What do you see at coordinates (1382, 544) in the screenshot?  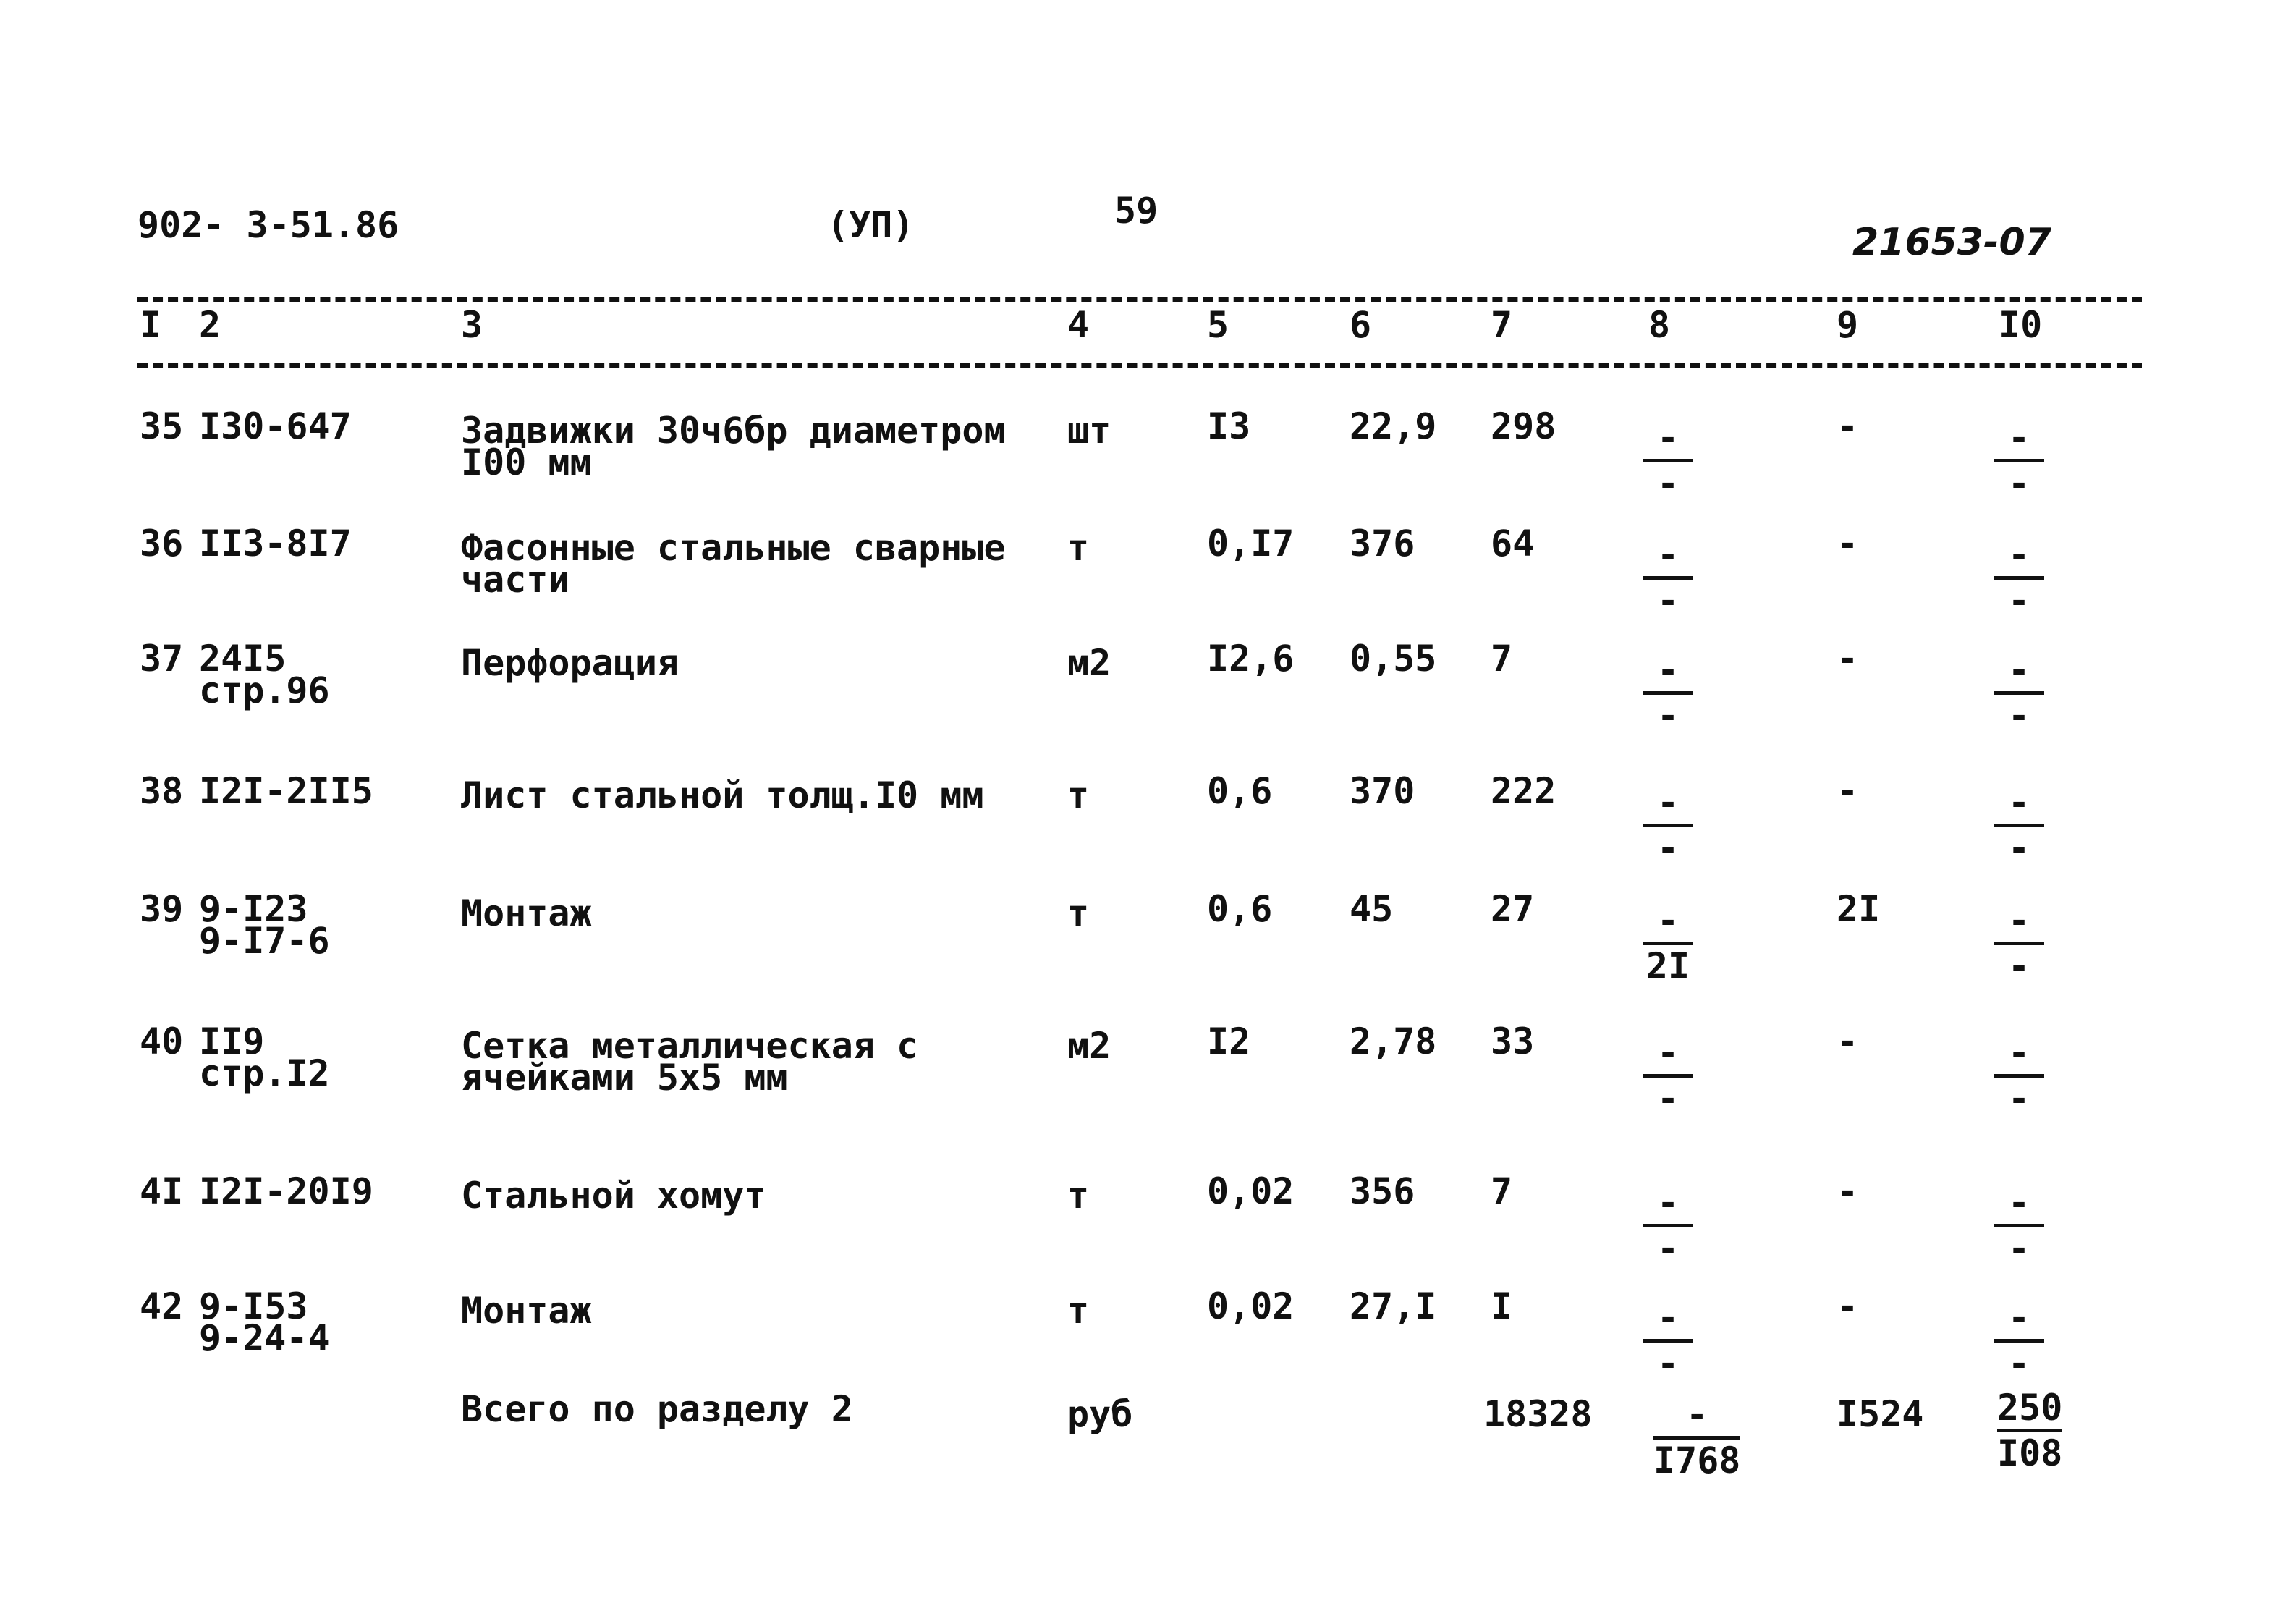 I see `unit-price: 376` at bounding box center [1382, 544].